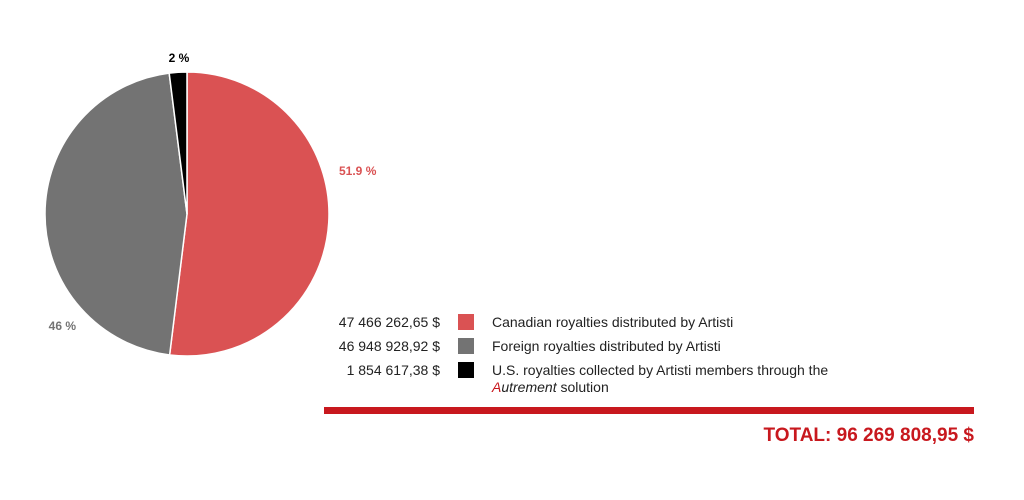  Describe the element at coordinates (497, 387) in the screenshot. I see `legend-label-accent: A` at that location.